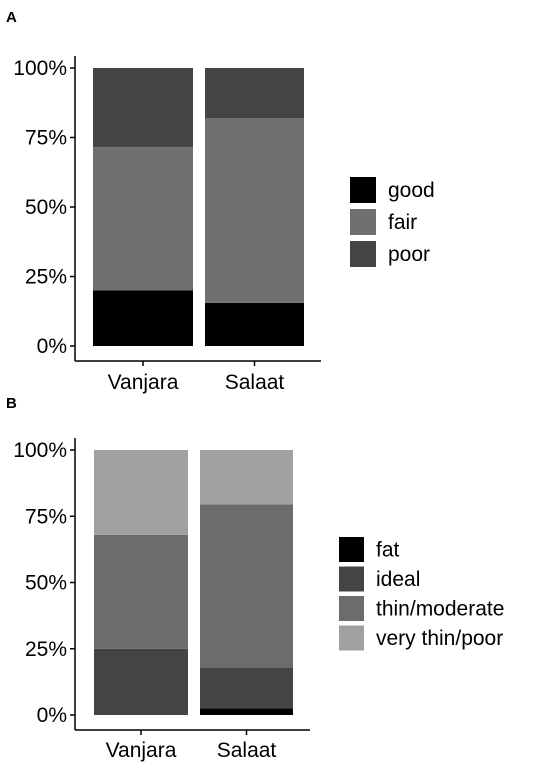 This screenshot has height=773, width=536. What do you see at coordinates (440, 609) in the screenshot?
I see `legend-label: thin/moderate` at bounding box center [440, 609].